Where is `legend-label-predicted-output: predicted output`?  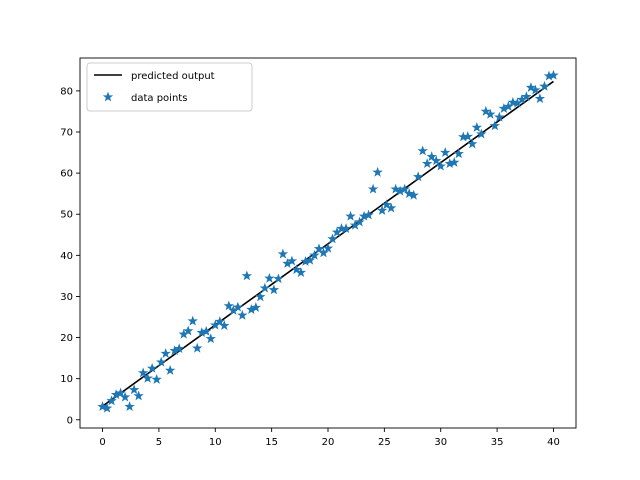 legend-label-predicted-output: predicted output is located at coordinates (173, 76).